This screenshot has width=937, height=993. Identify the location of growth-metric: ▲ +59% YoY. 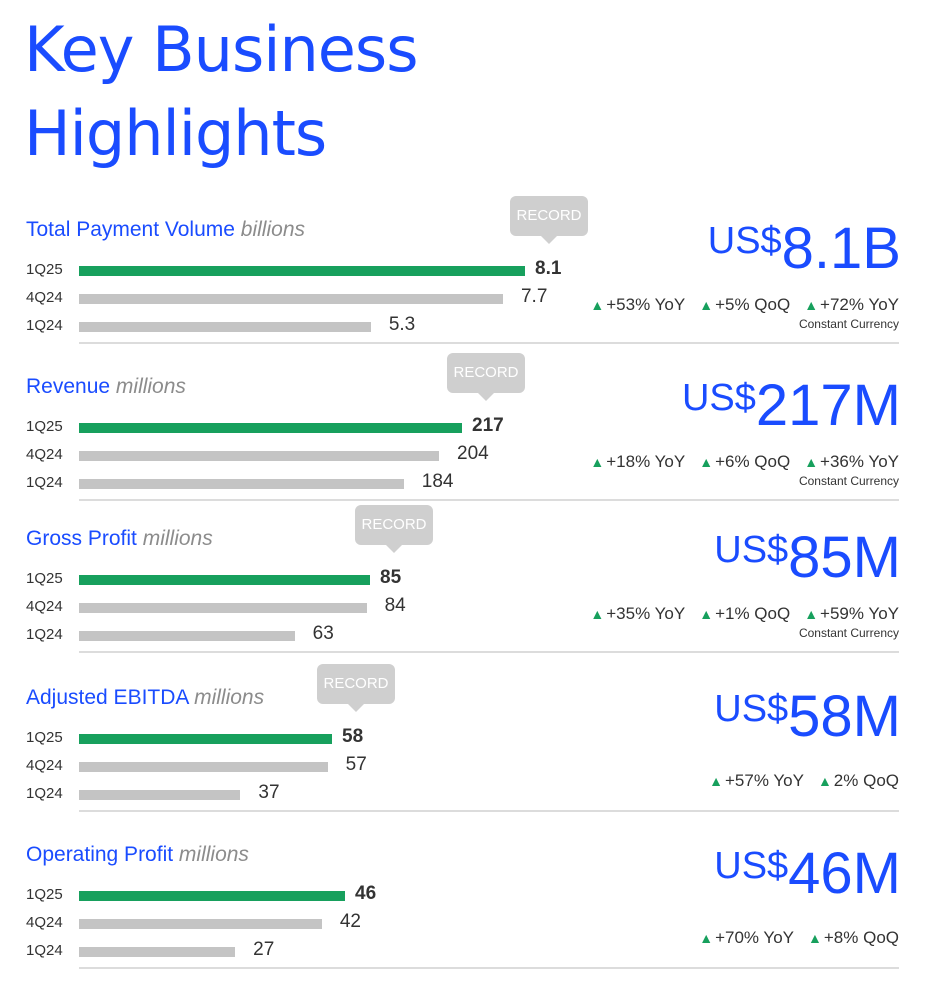
(851, 614).